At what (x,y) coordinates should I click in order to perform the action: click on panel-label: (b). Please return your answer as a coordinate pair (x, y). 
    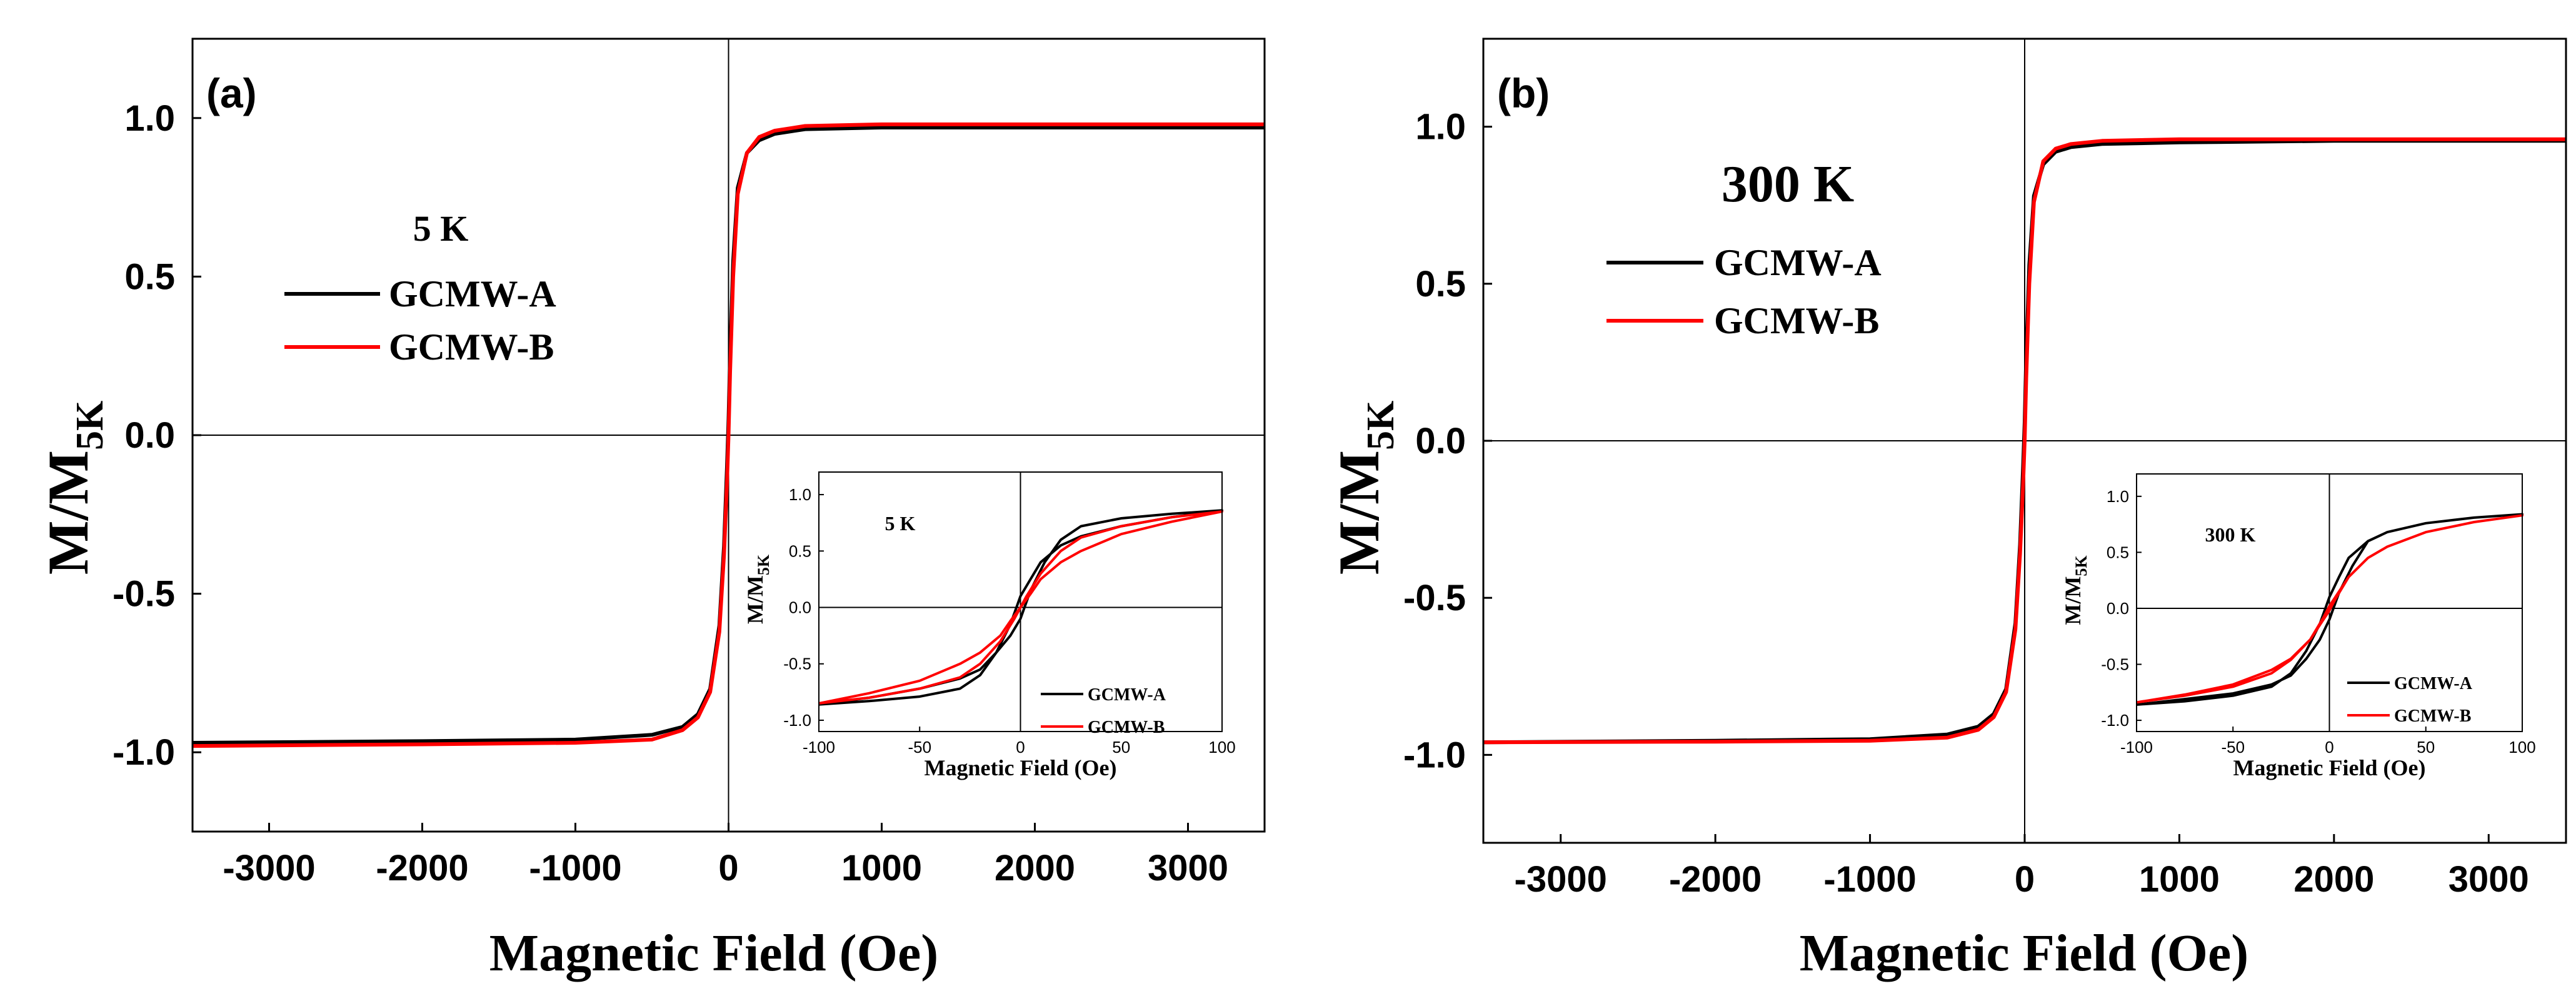
    Looking at the image, I should click on (1523, 93).